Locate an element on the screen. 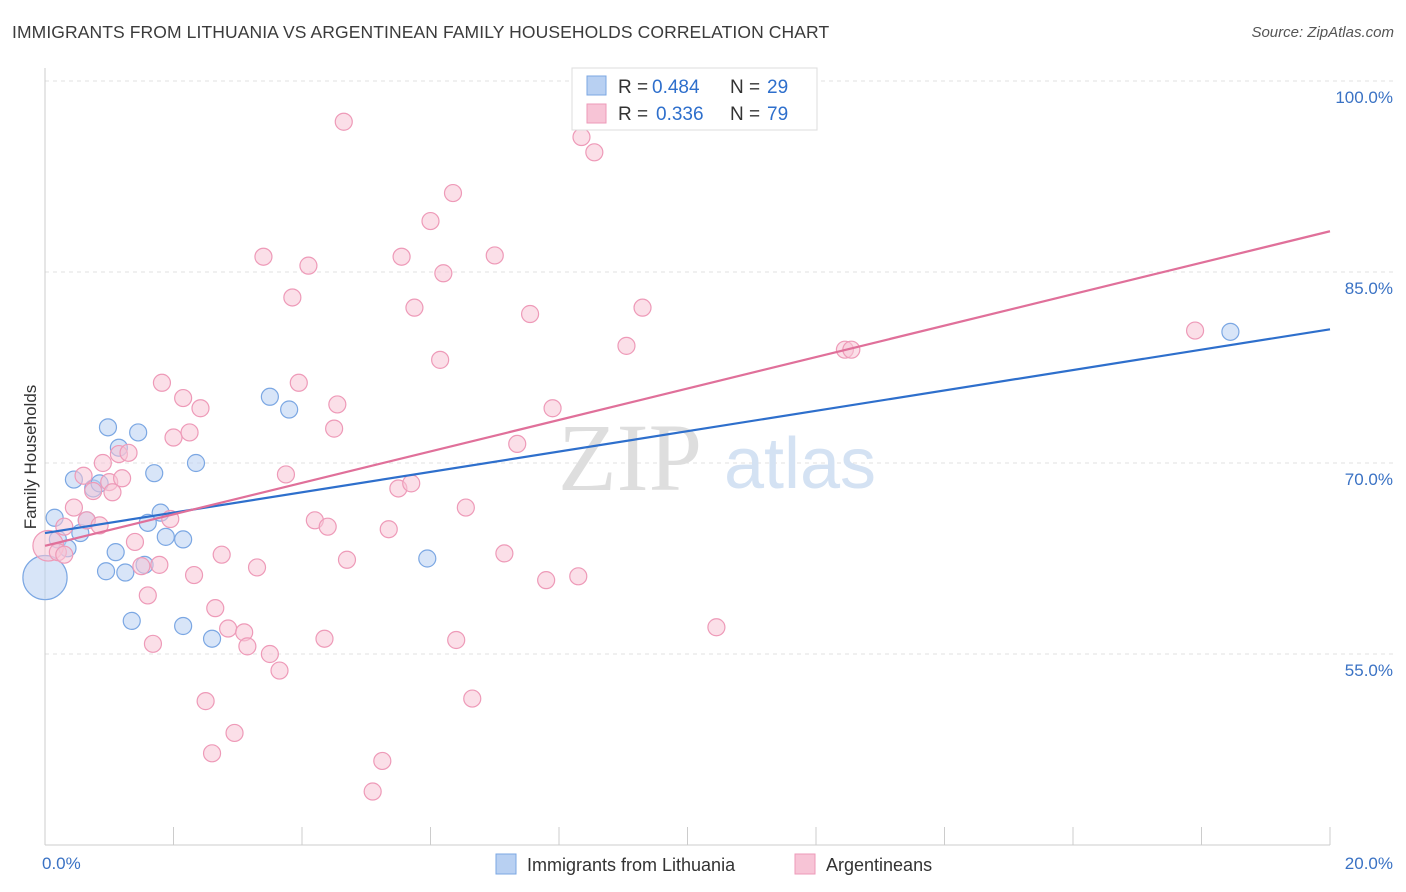 Image resolution: width=1406 pixels, height=892 pixels. legend-frame is located at coordinates (694, 99).